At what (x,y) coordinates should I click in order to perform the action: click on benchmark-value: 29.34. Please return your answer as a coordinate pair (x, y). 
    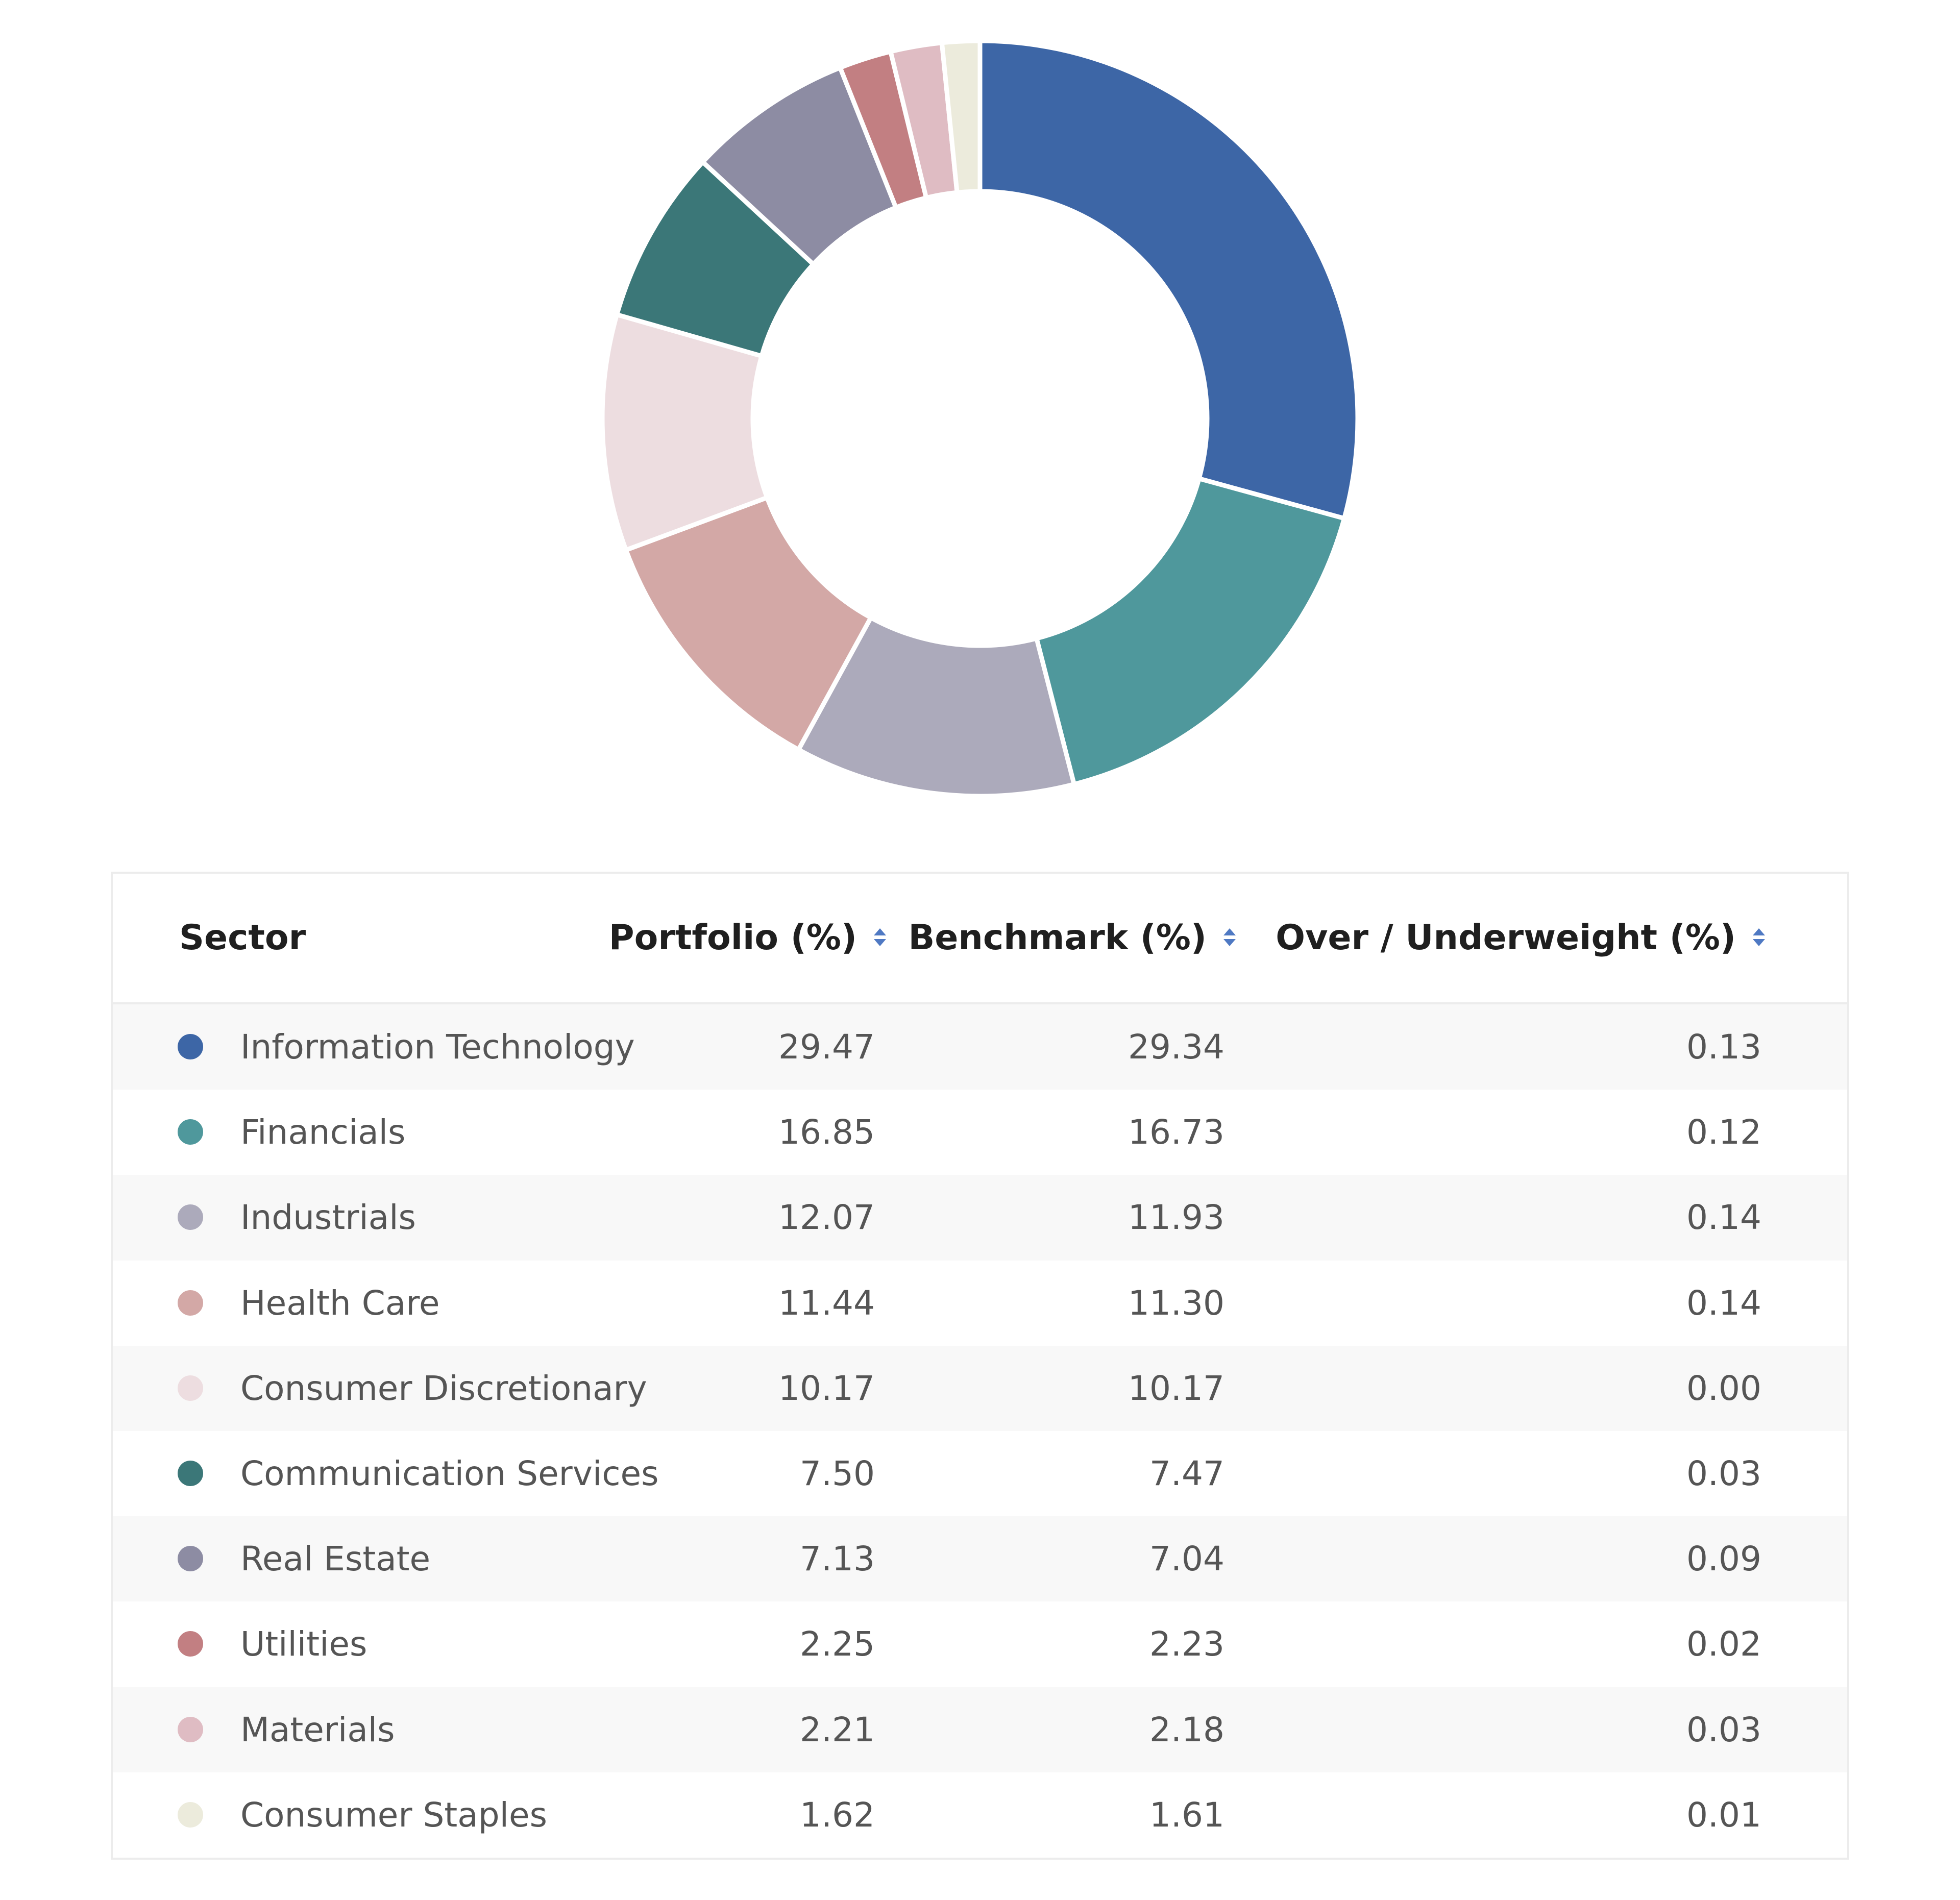
    Looking at the image, I should click on (1176, 1047).